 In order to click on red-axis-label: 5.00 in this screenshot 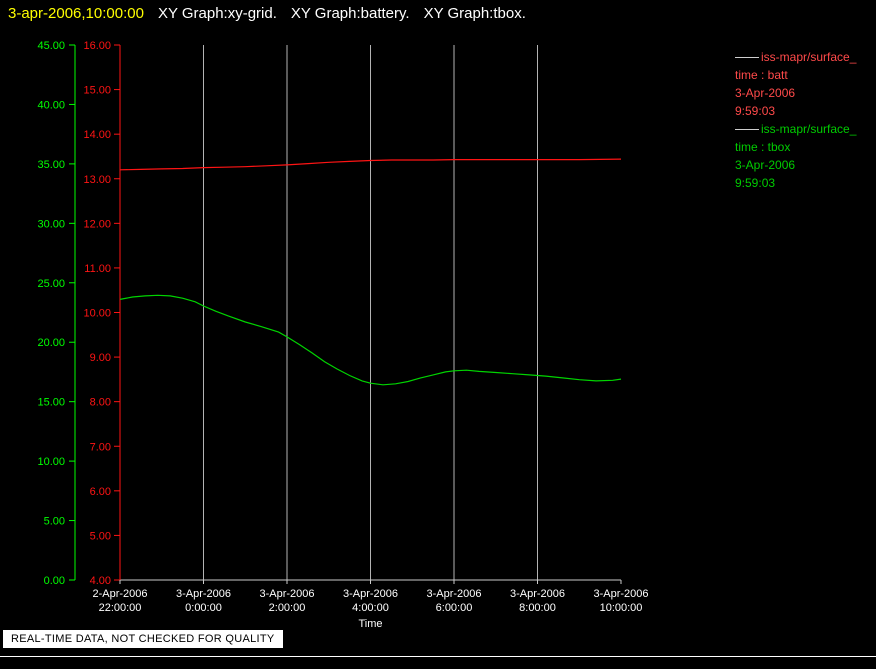, I will do `click(100, 536)`.